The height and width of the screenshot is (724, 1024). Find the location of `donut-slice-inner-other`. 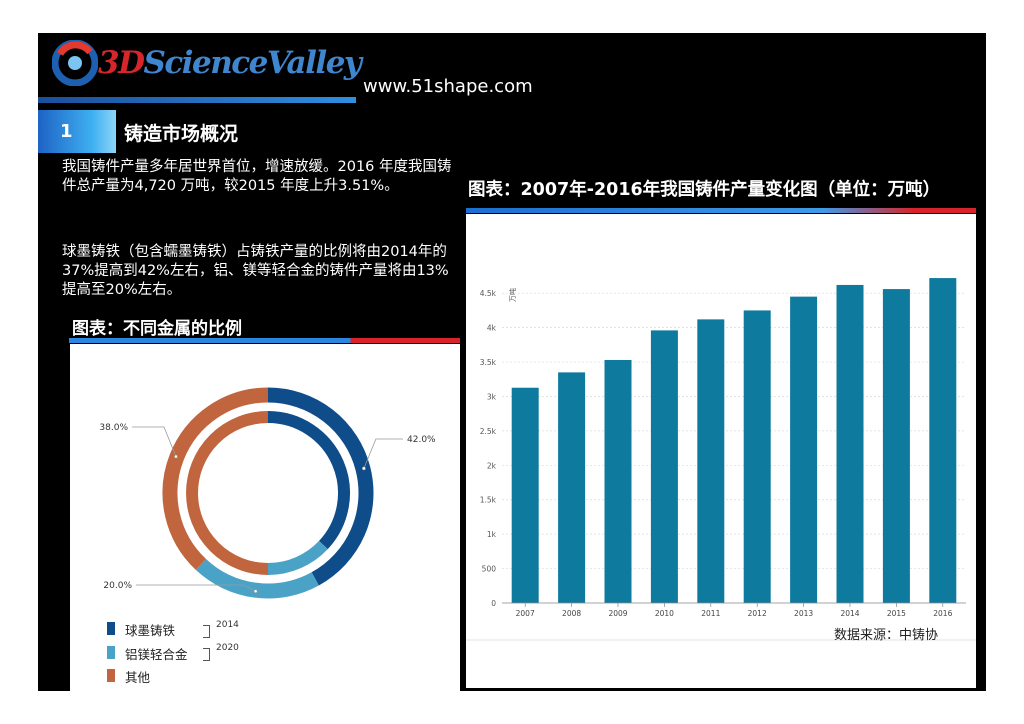

donut-slice-inner-other is located at coordinates (227, 493).